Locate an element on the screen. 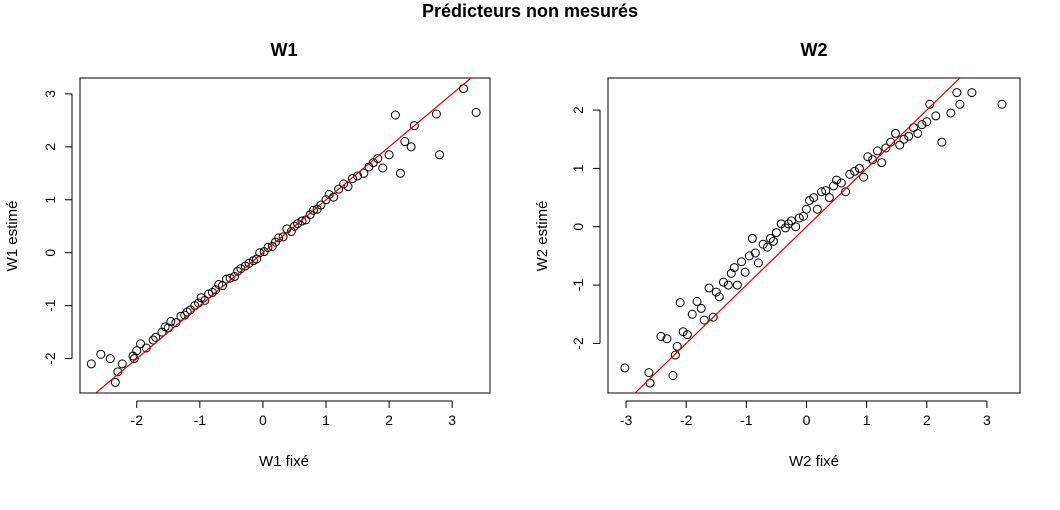  y-axis-label: W1 estimé is located at coordinates (12, 236).